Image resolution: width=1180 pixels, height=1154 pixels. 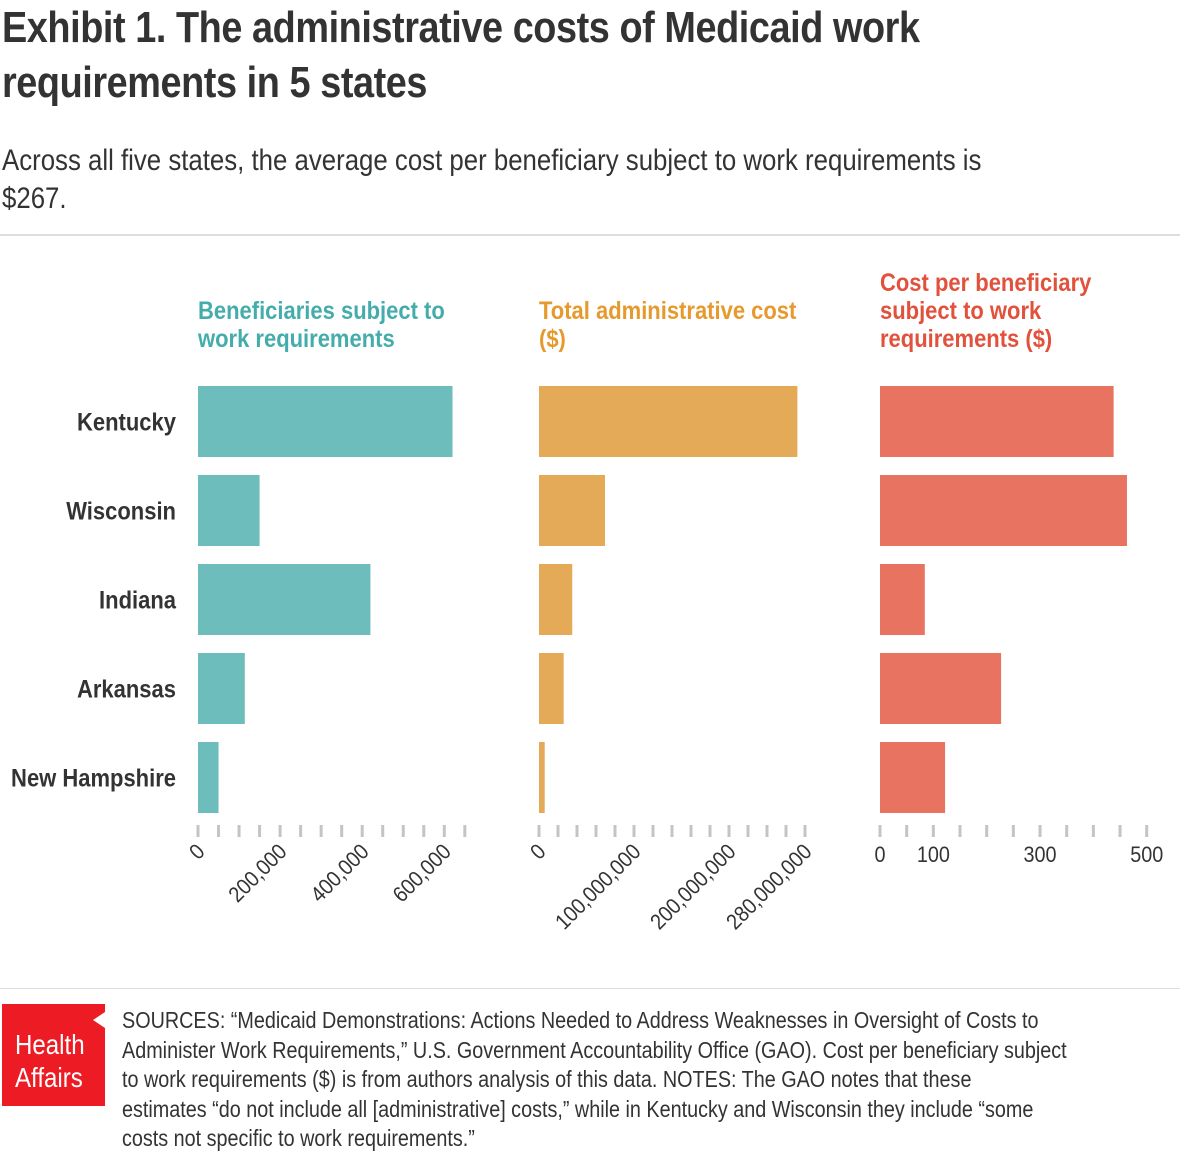 What do you see at coordinates (99, 1020) in the screenshot?
I see `logo-notch-icon` at bounding box center [99, 1020].